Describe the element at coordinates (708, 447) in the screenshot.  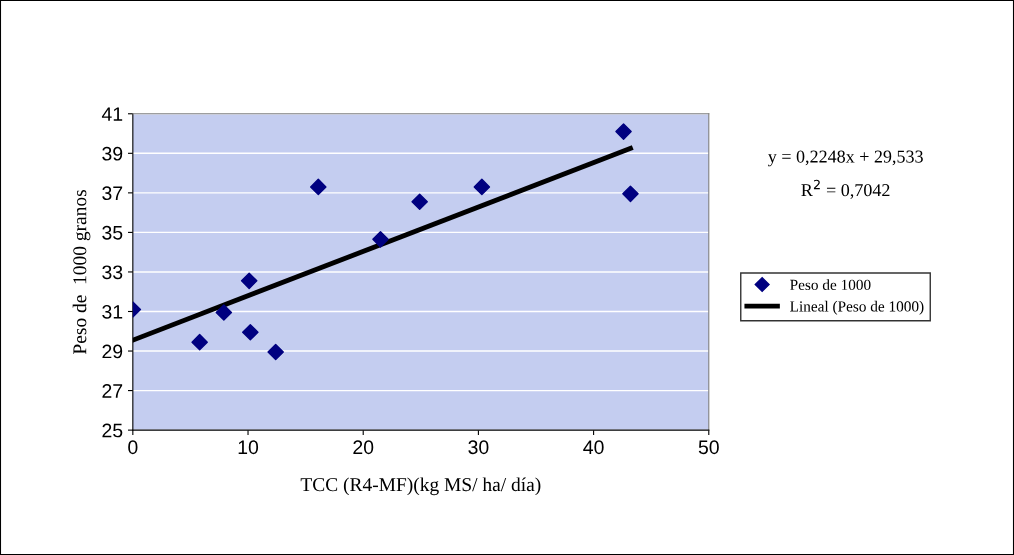
I see `x-tick-label: 50` at that location.